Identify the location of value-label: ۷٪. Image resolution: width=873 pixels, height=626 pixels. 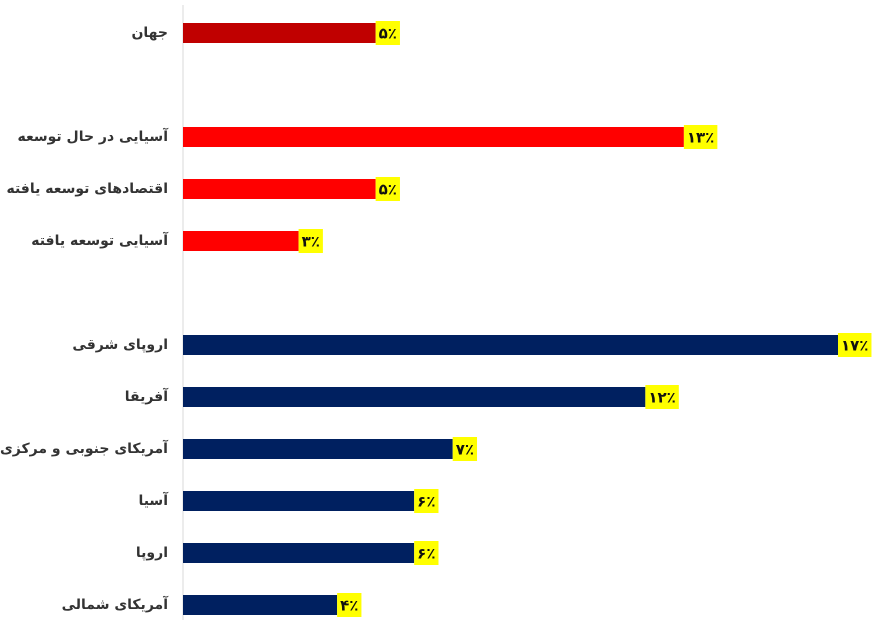
(465, 450).